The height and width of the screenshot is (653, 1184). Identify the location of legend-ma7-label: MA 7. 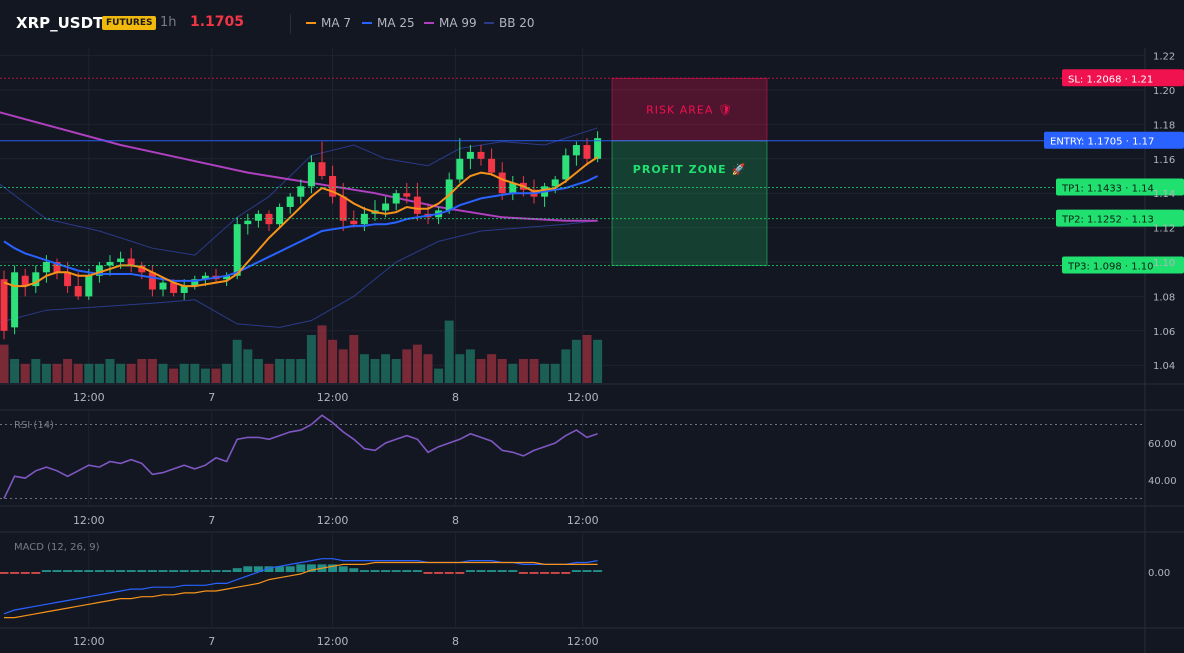
(336, 23).